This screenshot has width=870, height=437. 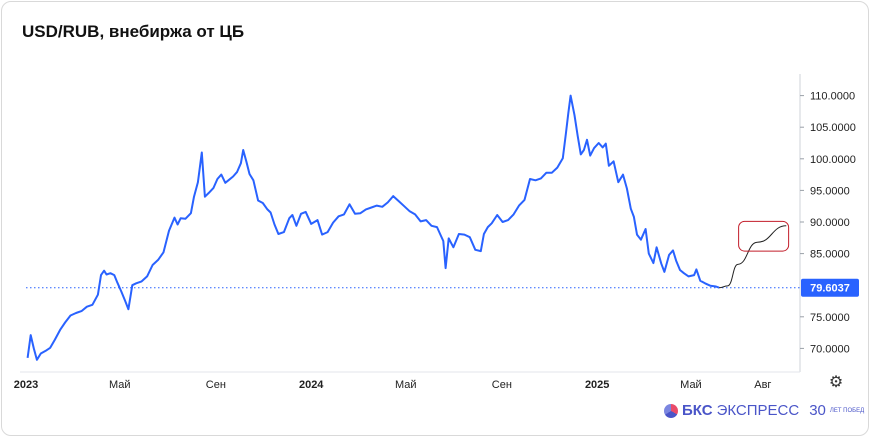 I want to click on y-tick-label: 95.0000, so click(x=830, y=191).